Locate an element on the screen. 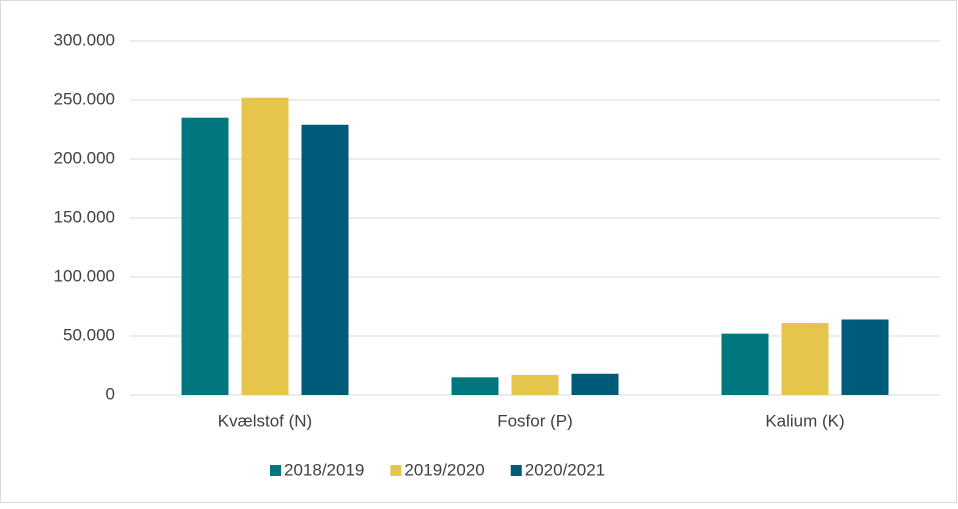 The height and width of the screenshot is (509, 958). y-tick-label: 200.000 is located at coordinates (84, 157).